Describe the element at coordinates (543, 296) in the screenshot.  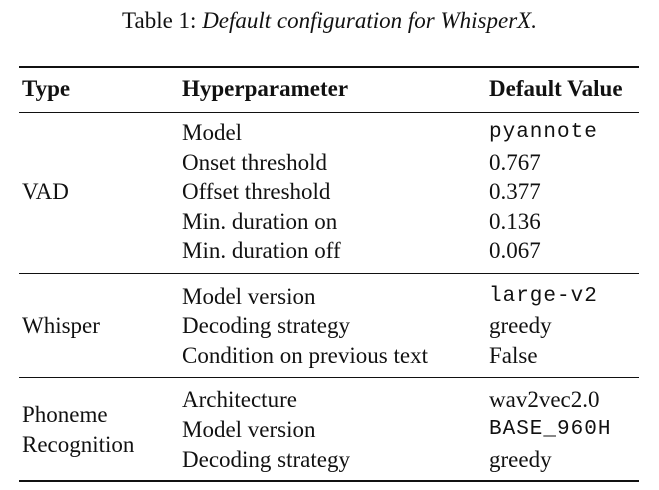
I see `value-cell: large-v2` at that location.